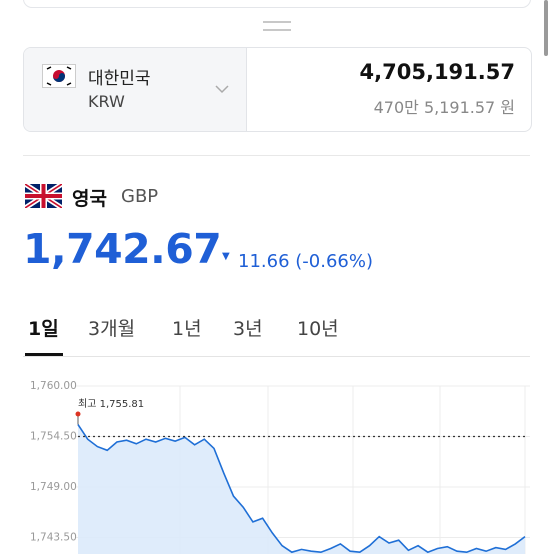 The image size is (554, 554). What do you see at coordinates (43, 196) in the screenshot?
I see `uk-flag` at bounding box center [43, 196].